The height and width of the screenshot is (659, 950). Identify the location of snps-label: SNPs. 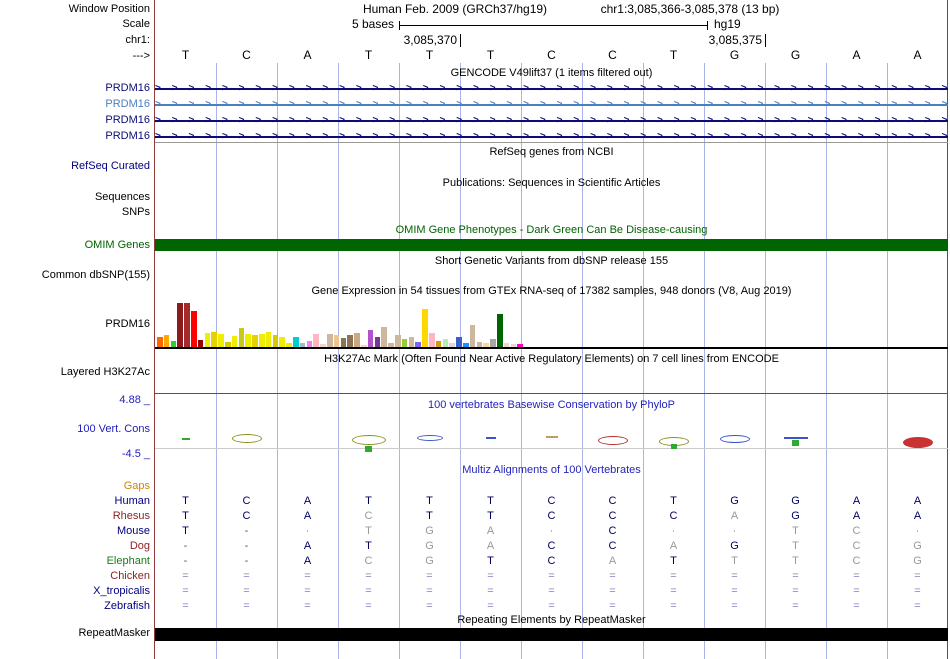
(135, 212).